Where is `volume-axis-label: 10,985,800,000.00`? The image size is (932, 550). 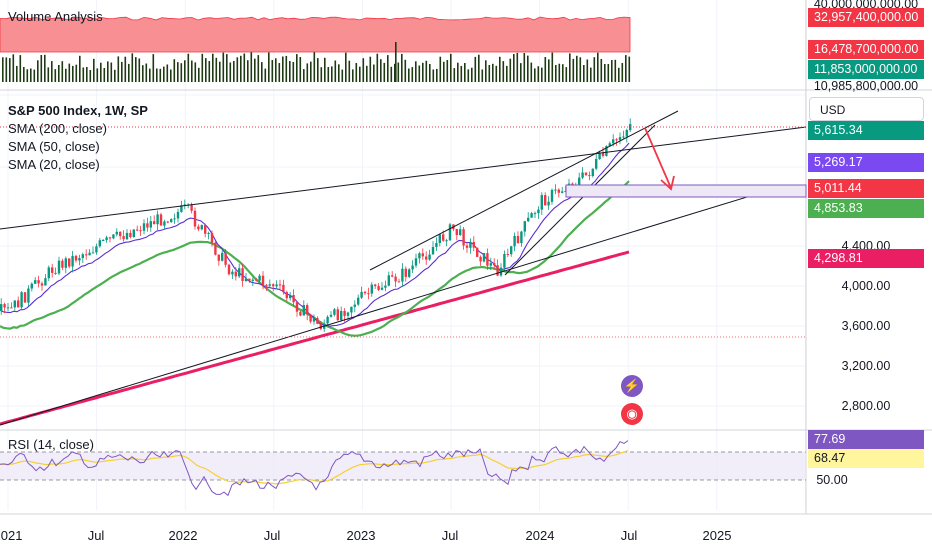 volume-axis-label: 10,985,800,000.00 is located at coordinates (866, 86).